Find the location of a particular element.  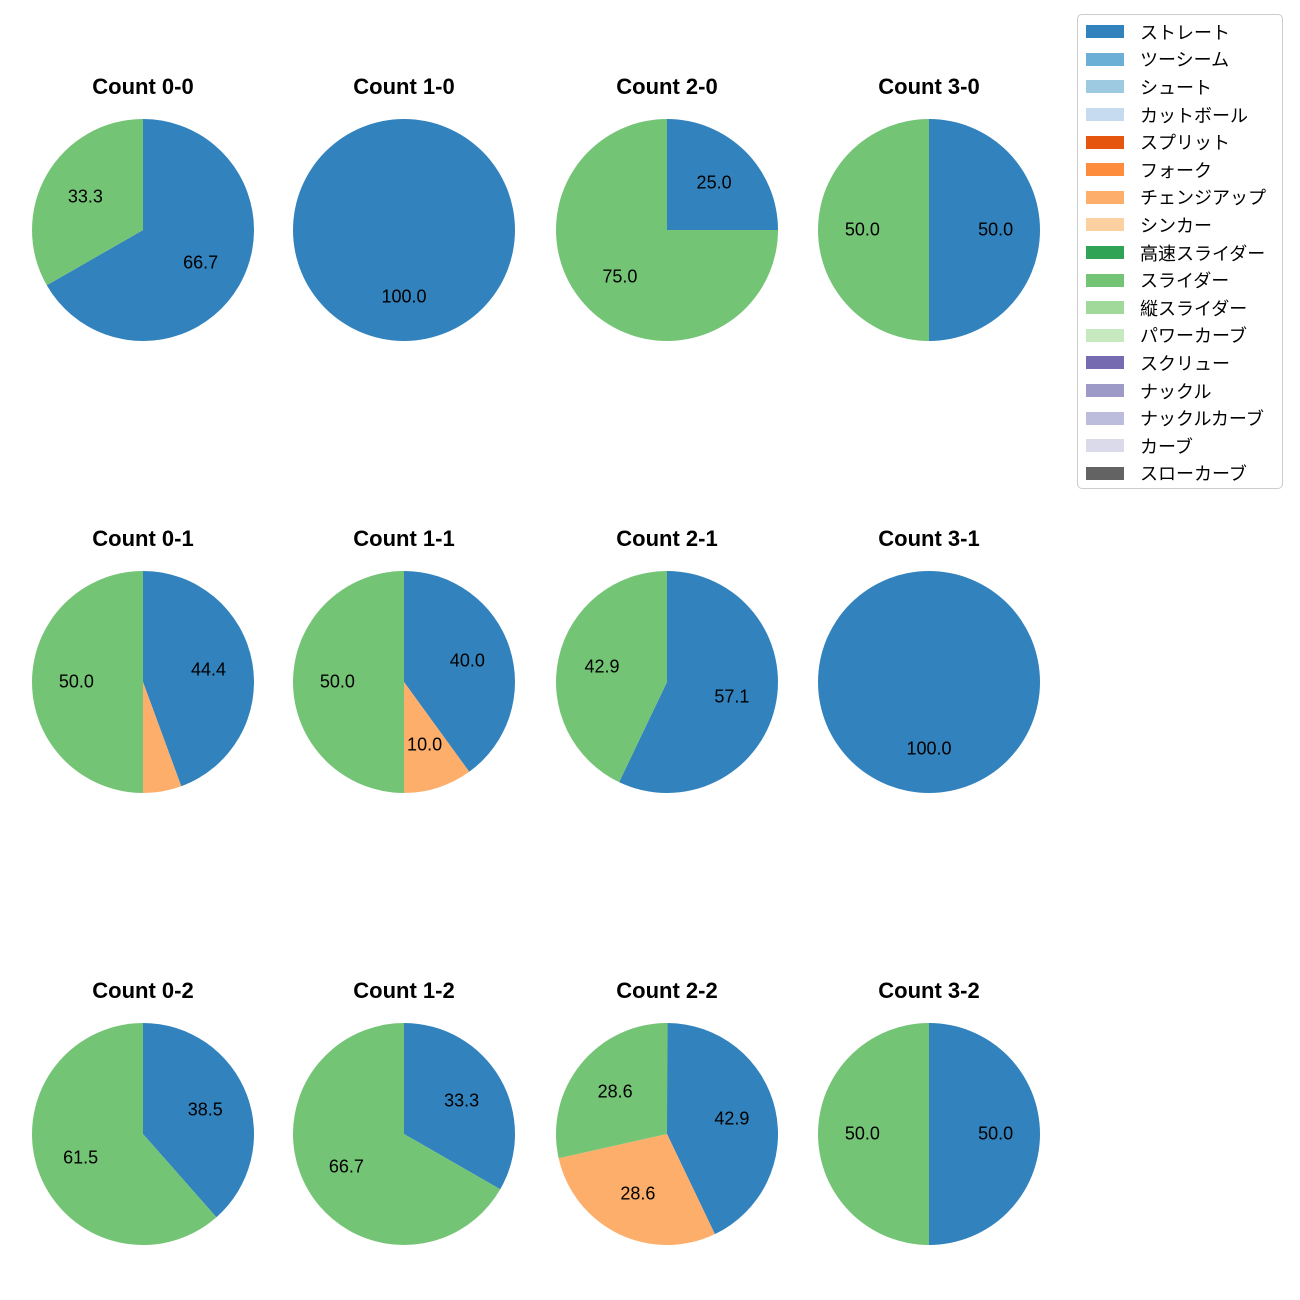

legend-item: ストレート is located at coordinates (1180, 32).